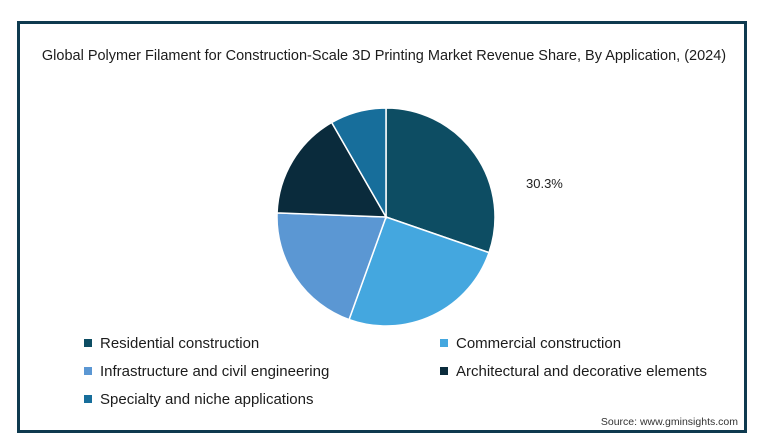 The width and height of the screenshot is (768, 445). Describe the element at coordinates (669, 422) in the screenshot. I see `source-note: Source: www.gminsights.com` at that location.